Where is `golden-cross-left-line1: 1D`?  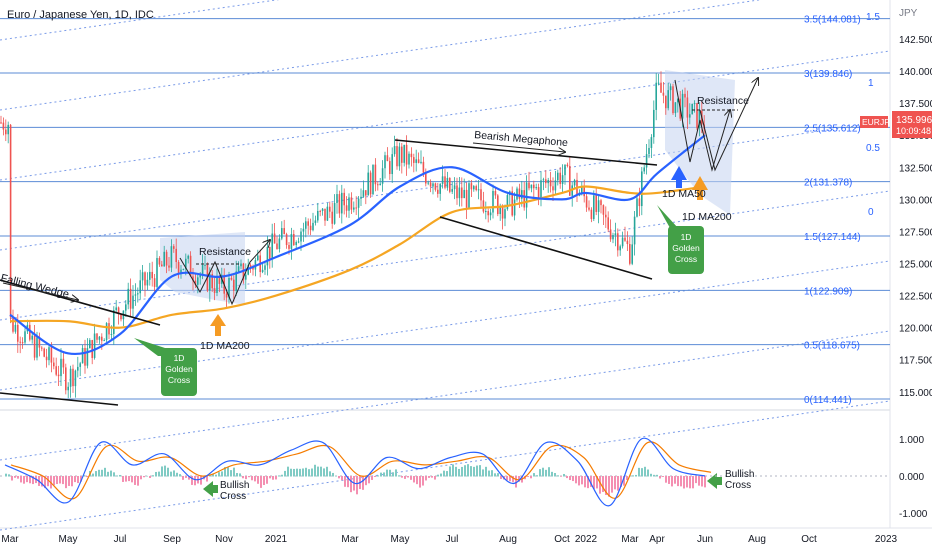
golden-cross-left-line1: 1D is located at coordinates (179, 358).